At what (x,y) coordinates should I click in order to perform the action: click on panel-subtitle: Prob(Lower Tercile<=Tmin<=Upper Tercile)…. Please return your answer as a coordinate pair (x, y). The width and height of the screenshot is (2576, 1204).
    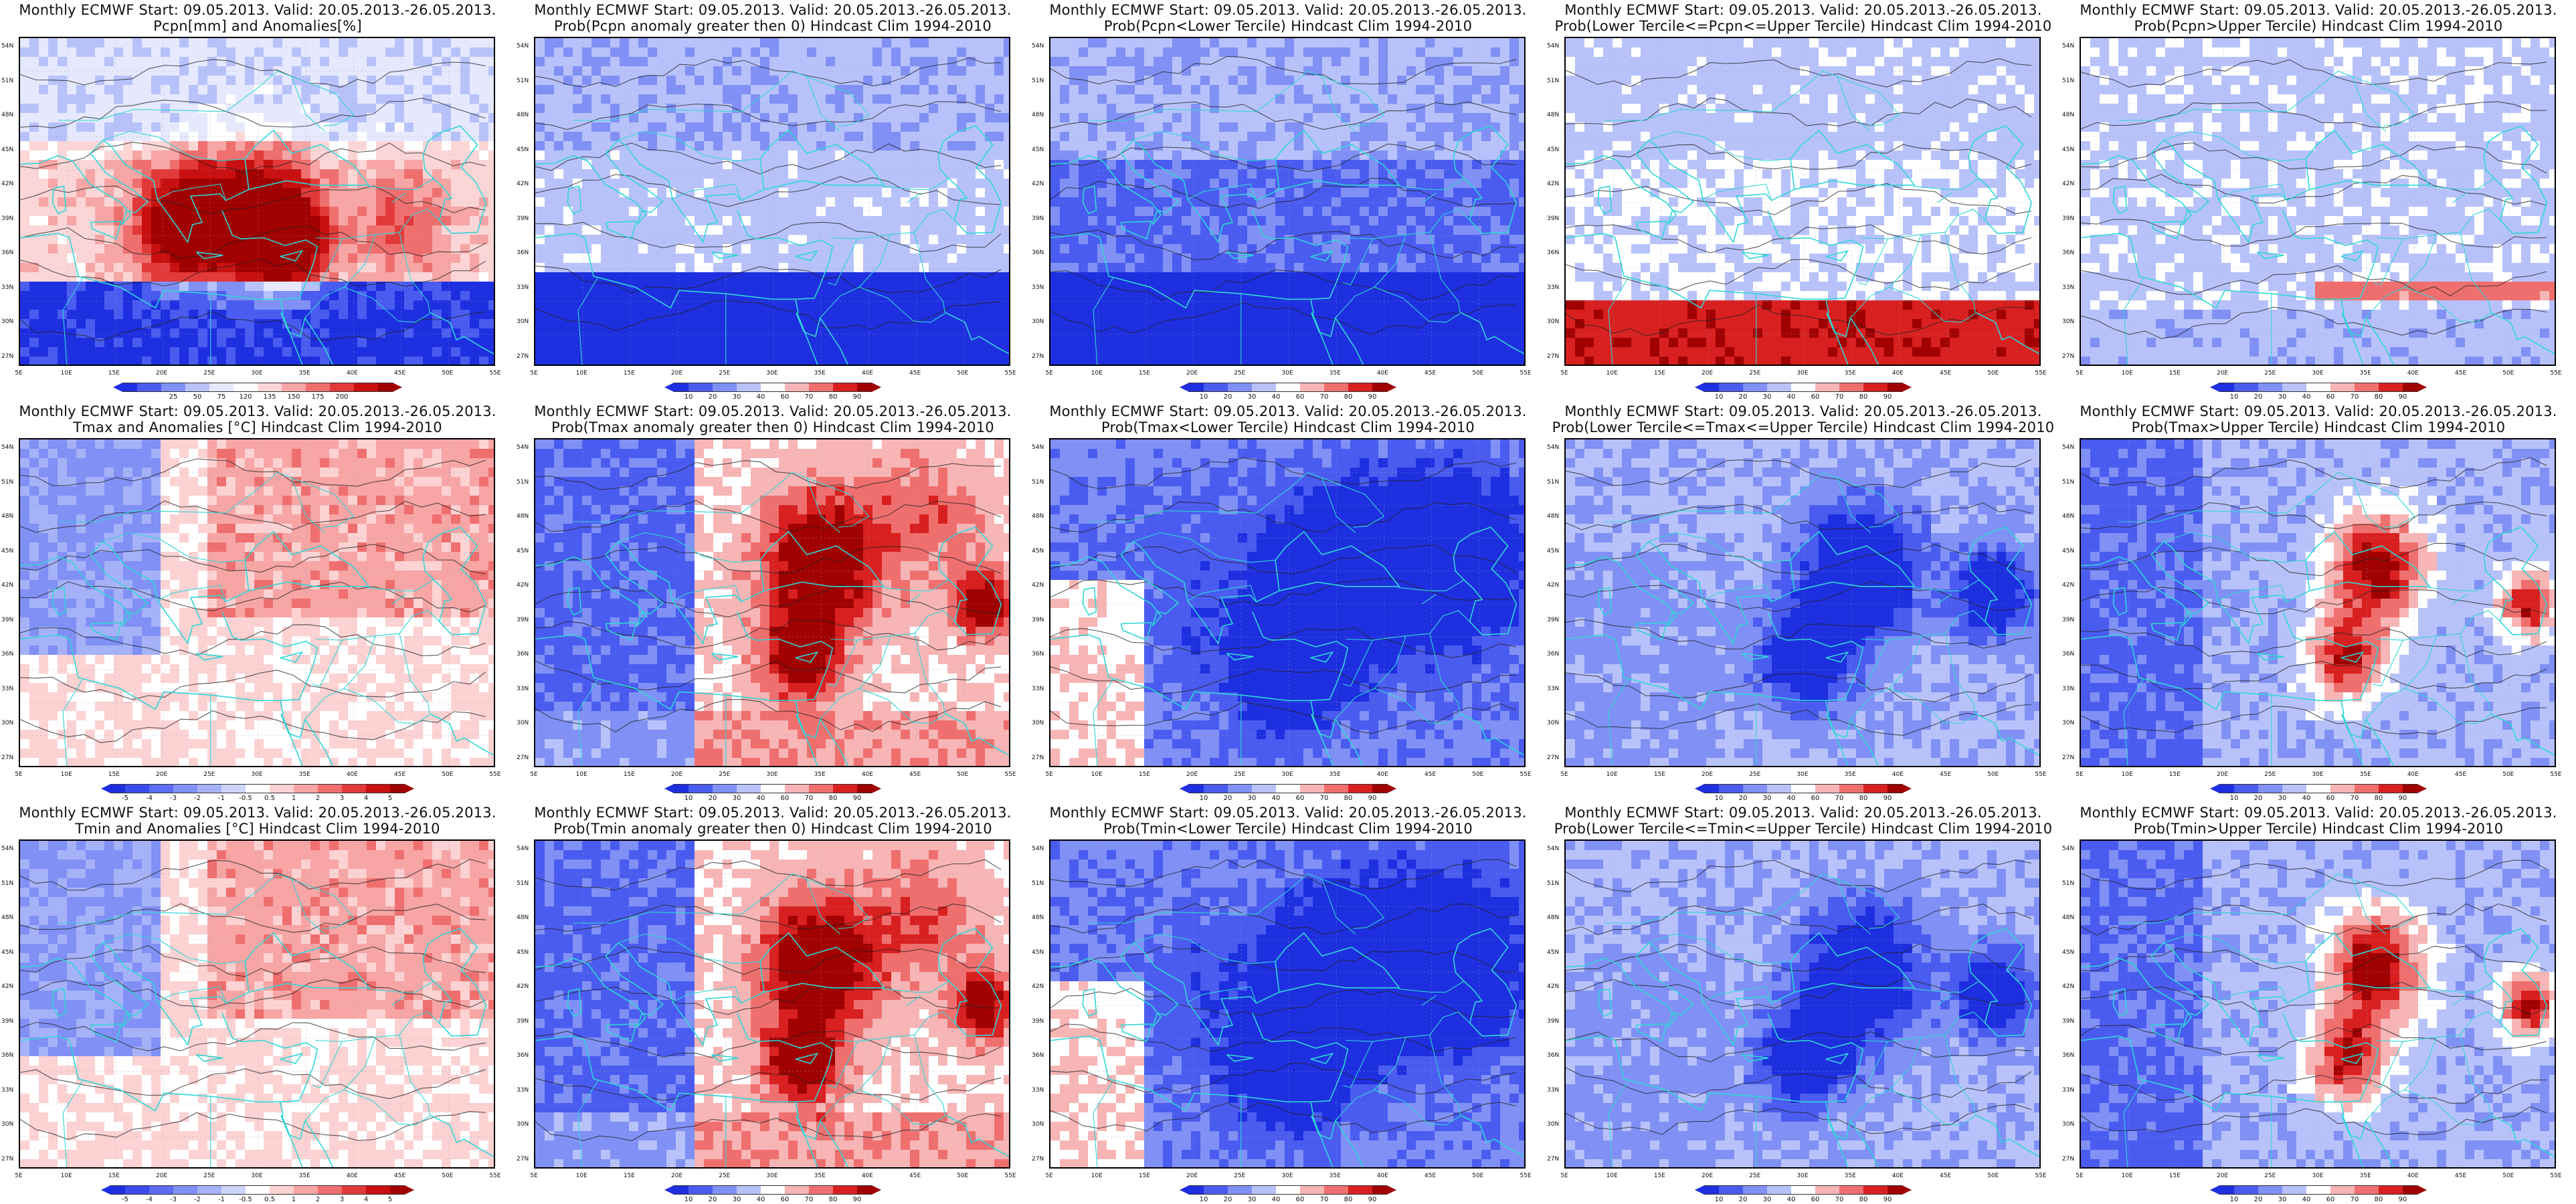
    Looking at the image, I should click on (1803, 829).